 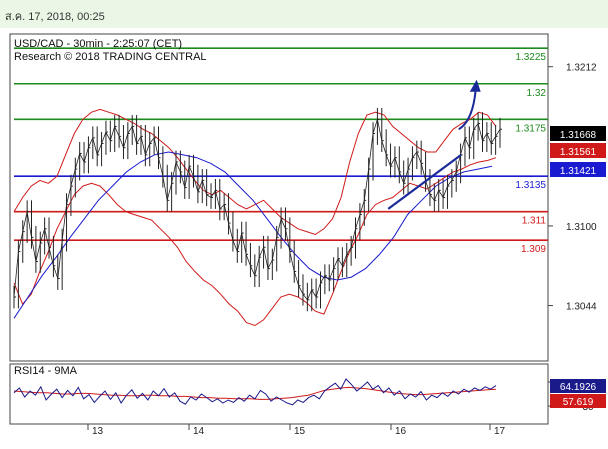 I want to click on price-badge-label-2: 1.31421, so click(x=578, y=171).